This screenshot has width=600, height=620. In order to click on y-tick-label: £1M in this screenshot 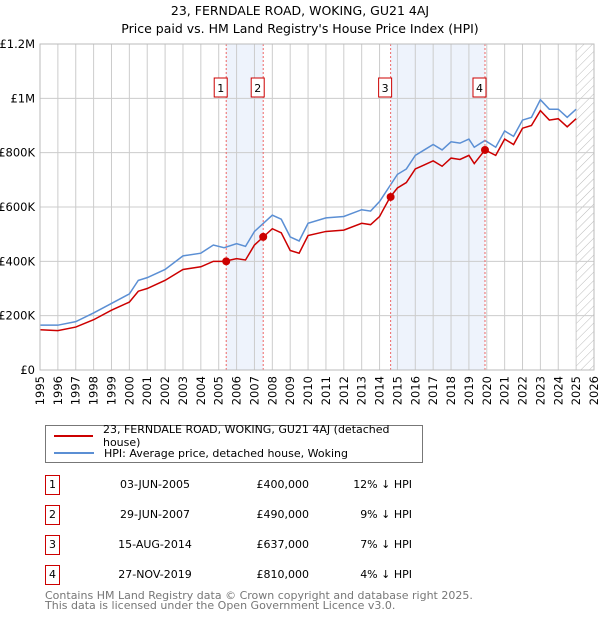, I will do `click(22, 98)`.